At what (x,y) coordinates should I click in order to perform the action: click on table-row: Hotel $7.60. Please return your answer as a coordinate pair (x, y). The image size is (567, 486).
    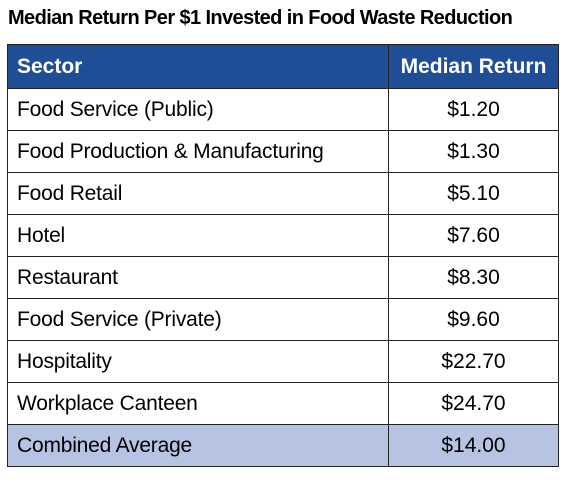
    Looking at the image, I should click on (283, 235).